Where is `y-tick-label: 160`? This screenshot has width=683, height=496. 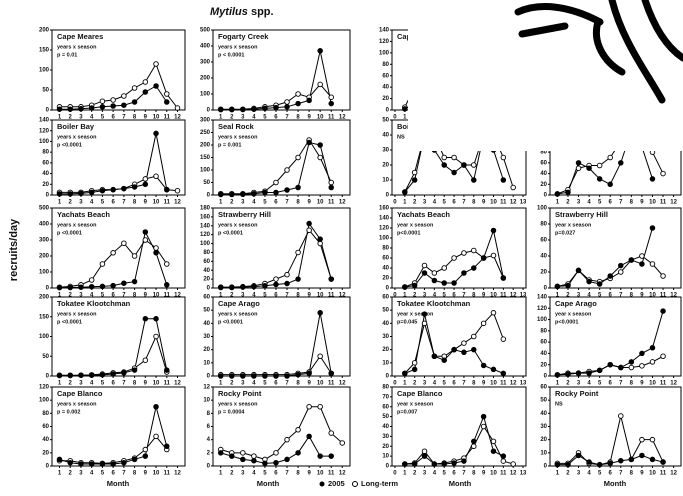 y-tick-label: 160 is located at coordinates (205, 217).